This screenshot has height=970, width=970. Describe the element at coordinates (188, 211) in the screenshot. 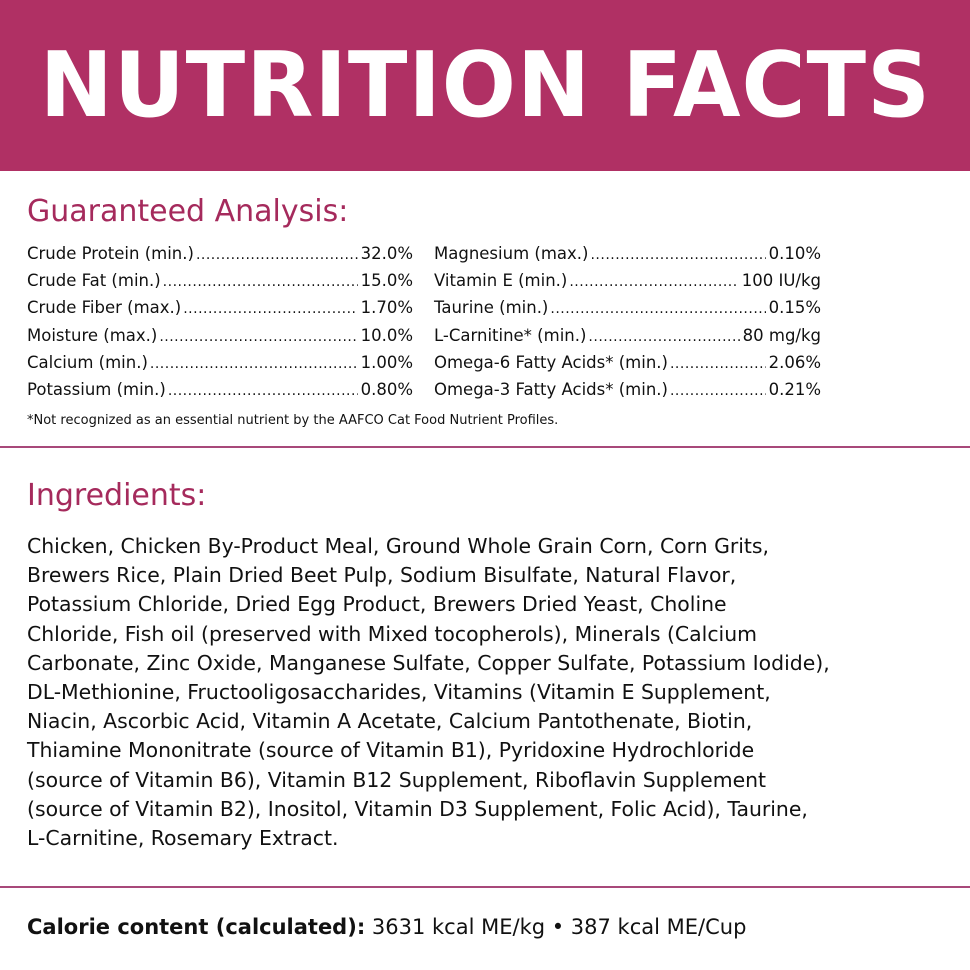

I see `guaranteed-analysis-title: Guaranteed Analysis:` at that location.